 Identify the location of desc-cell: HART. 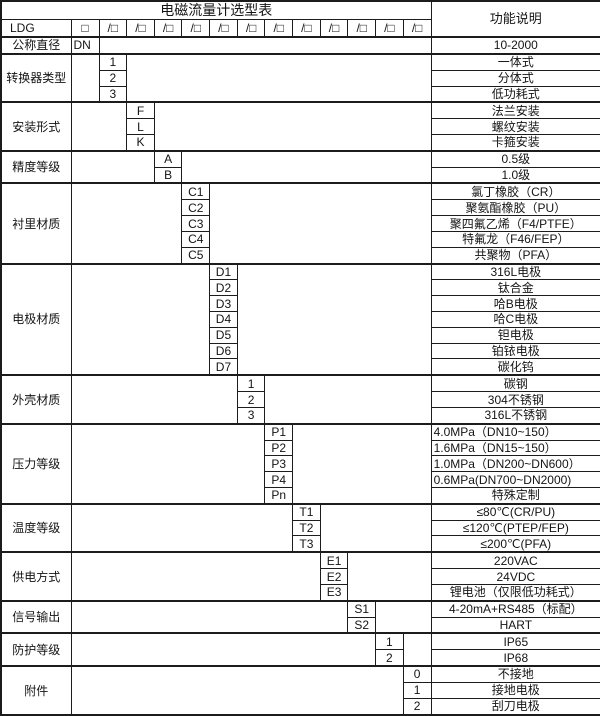
(515, 625).